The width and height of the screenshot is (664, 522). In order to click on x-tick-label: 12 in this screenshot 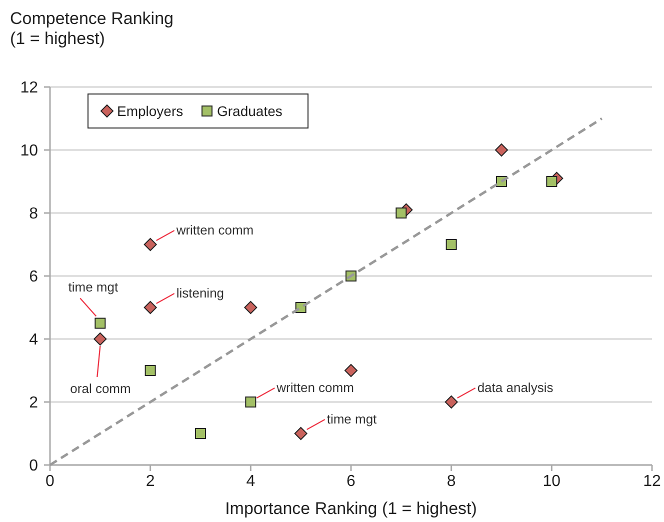, I will do `click(652, 481)`.